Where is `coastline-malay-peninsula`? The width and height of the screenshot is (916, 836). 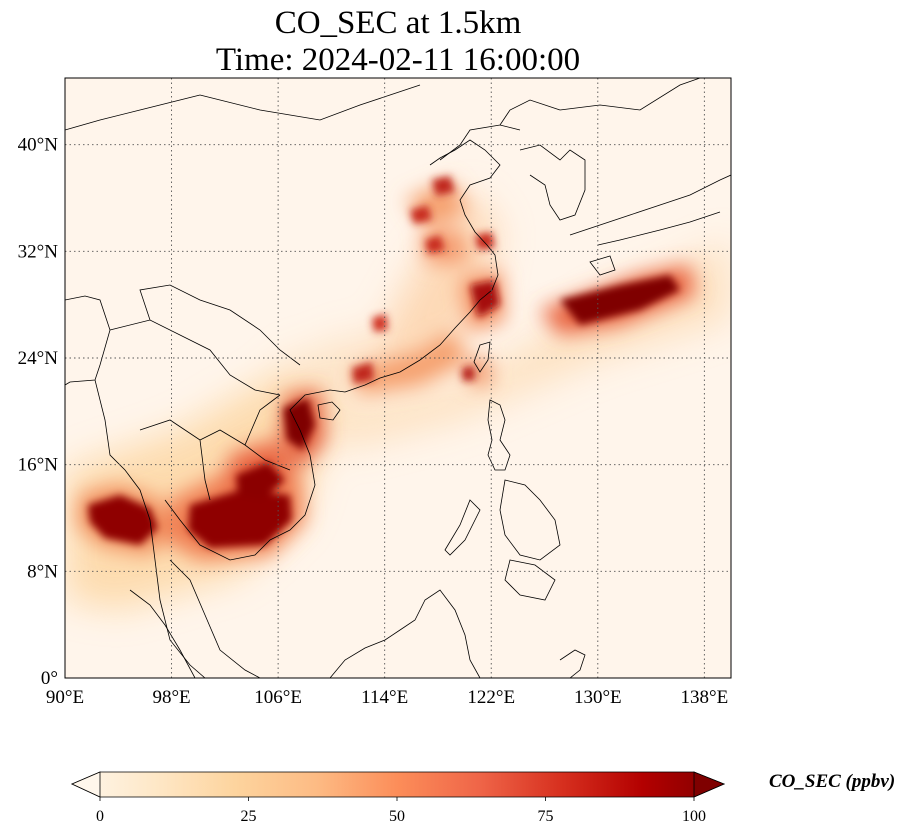
coastline-malay-peninsula is located at coordinates (215, 618).